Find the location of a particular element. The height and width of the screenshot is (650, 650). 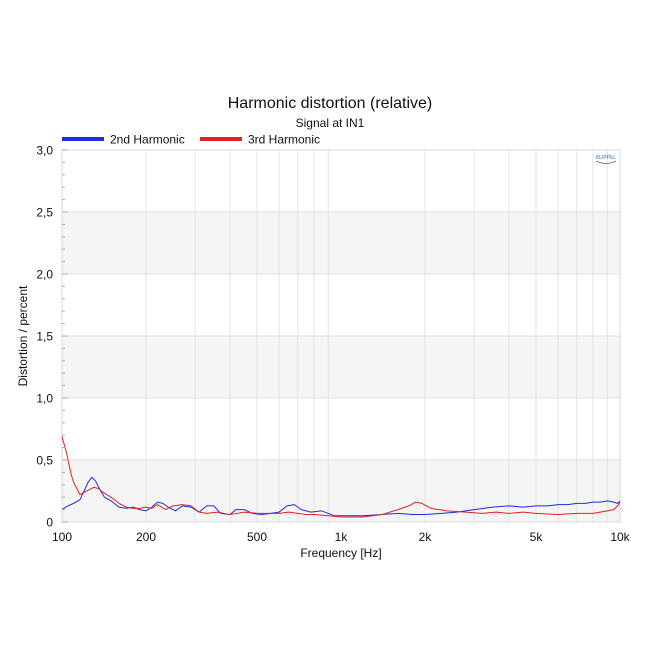

series-line-2nd-harmonic is located at coordinates (341, 496).